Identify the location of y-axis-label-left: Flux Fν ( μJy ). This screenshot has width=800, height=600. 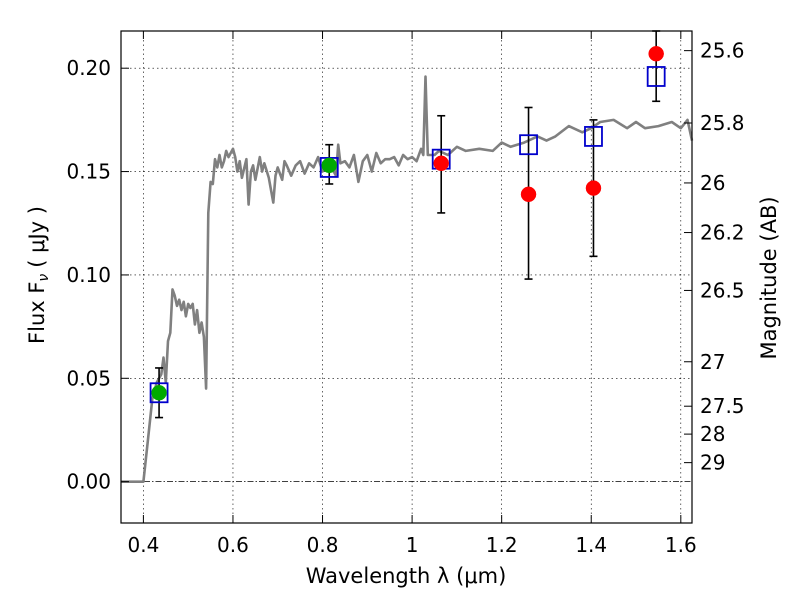
(38, 275).